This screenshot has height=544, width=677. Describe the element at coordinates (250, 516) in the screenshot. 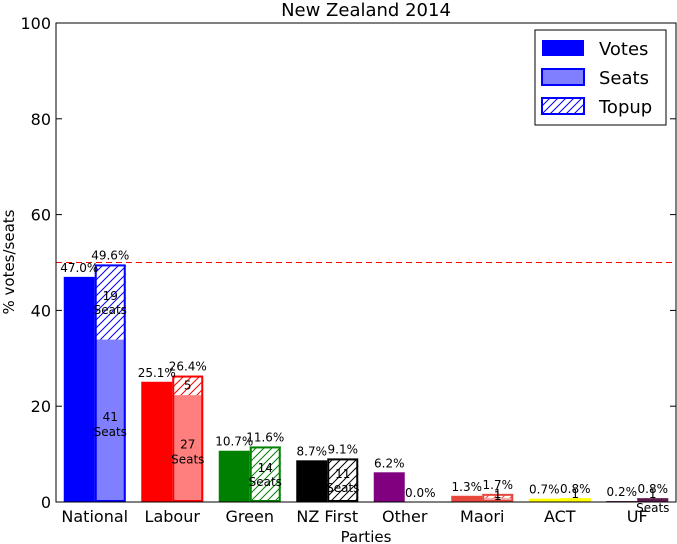

I see `x-tick-label: Green` at that location.